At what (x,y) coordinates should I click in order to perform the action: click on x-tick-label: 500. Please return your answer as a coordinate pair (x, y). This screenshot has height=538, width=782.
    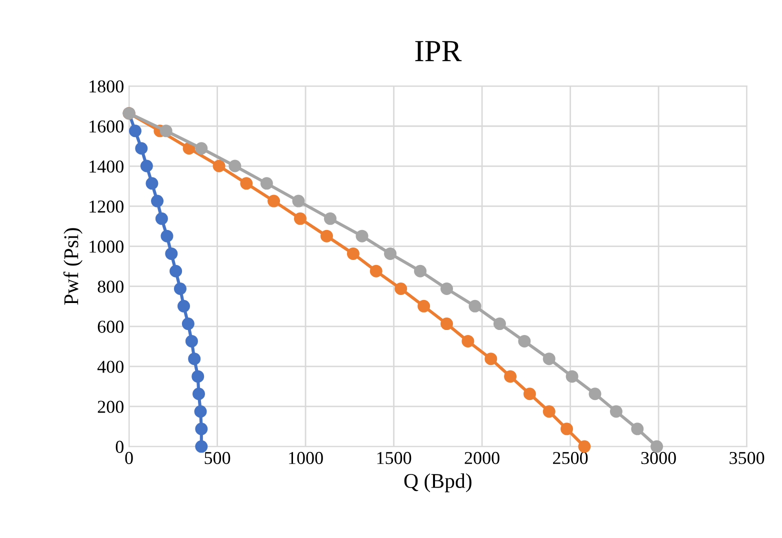
    Looking at the image, I should click on (217, 458).